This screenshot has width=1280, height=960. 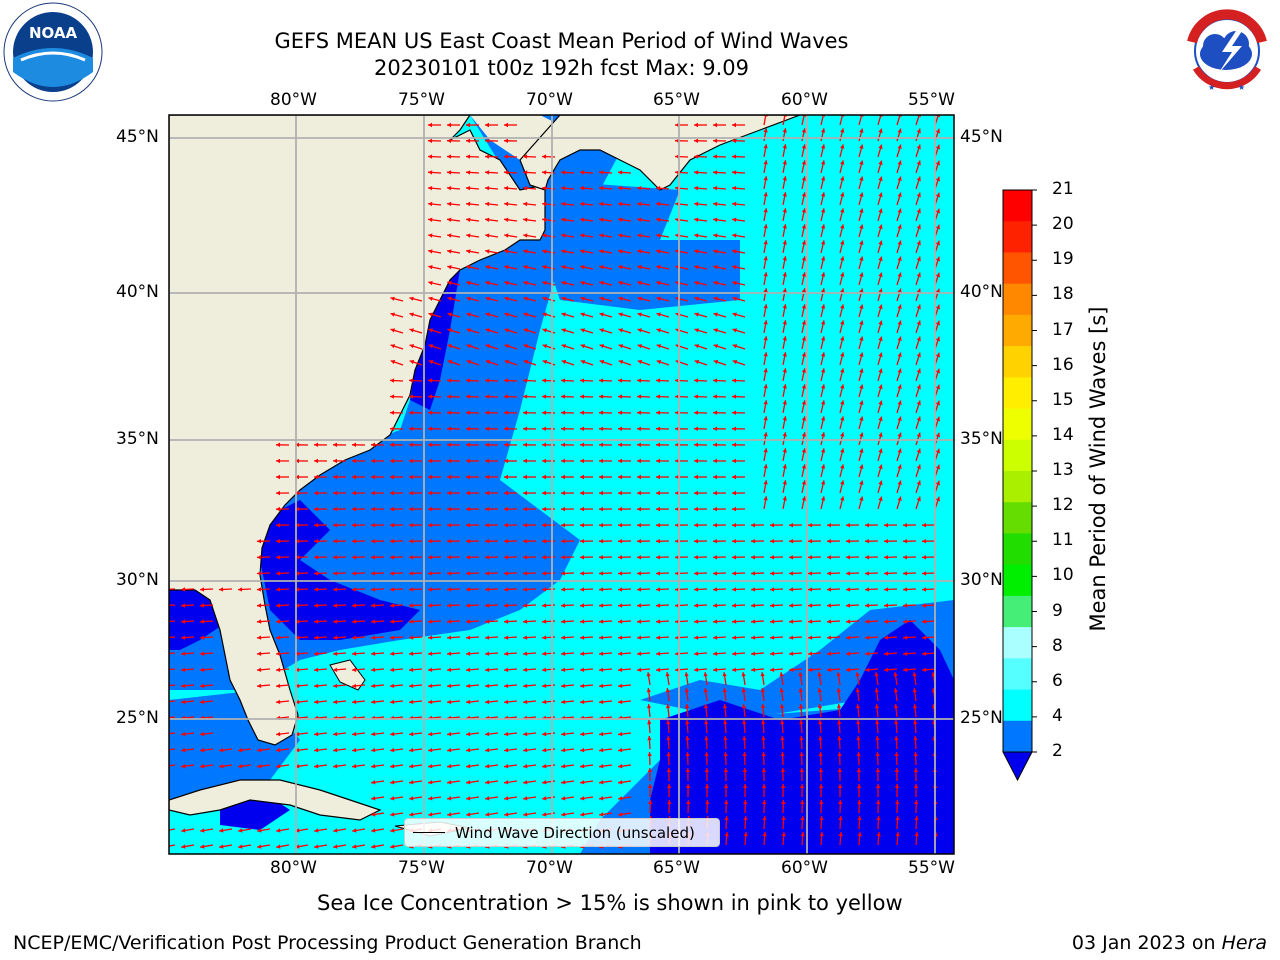 What do you see at coordinates (1017, 362) in the screenshot?
I see `colorbar-segment` at bounding box center [1017, 362].